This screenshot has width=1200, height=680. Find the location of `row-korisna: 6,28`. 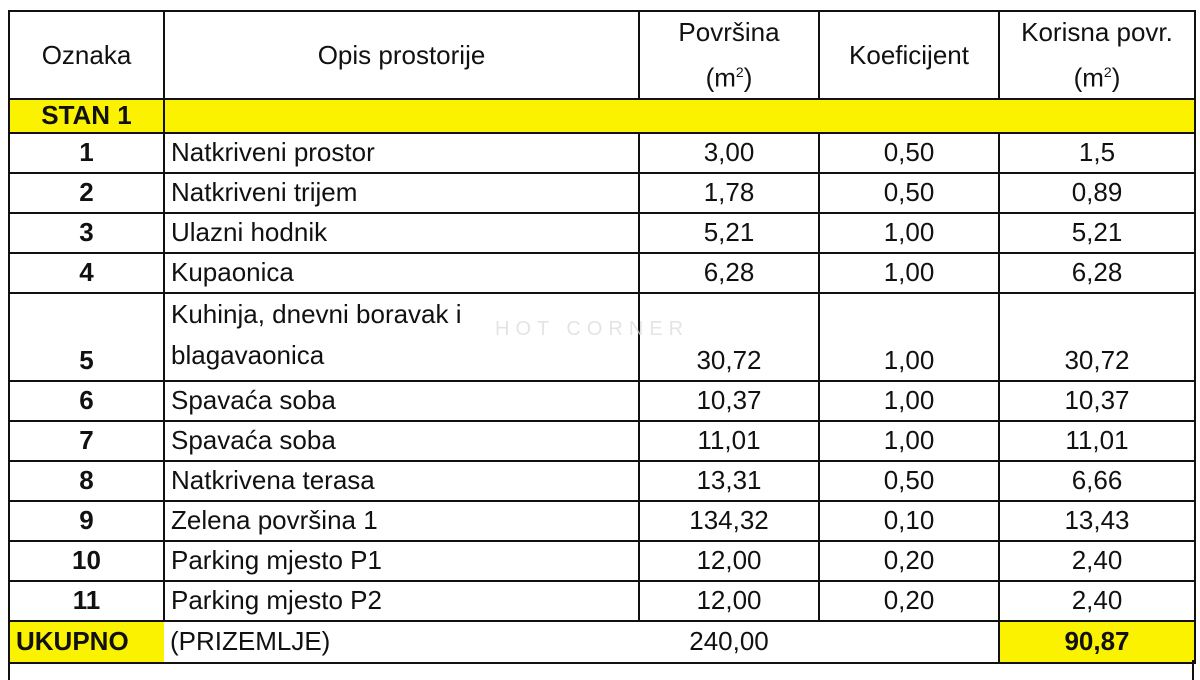

row-korisna: 6,28 is located at coordinates (1097, 272).